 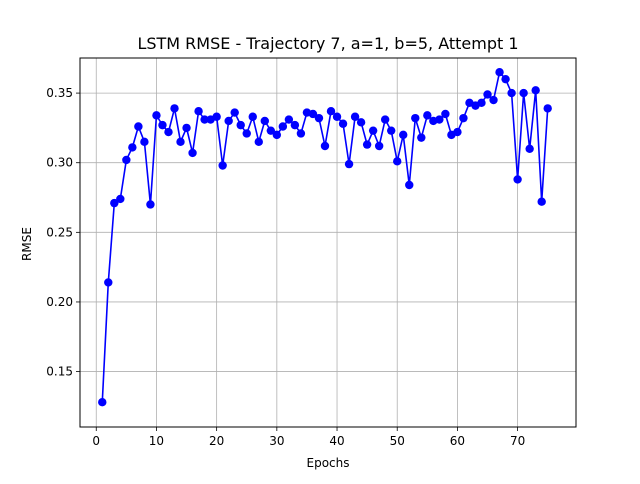 What do you see at coordinates (59, 163) in the screenshot?
I see `y-tick-label: 0.30` at bounding box center [59, 163].